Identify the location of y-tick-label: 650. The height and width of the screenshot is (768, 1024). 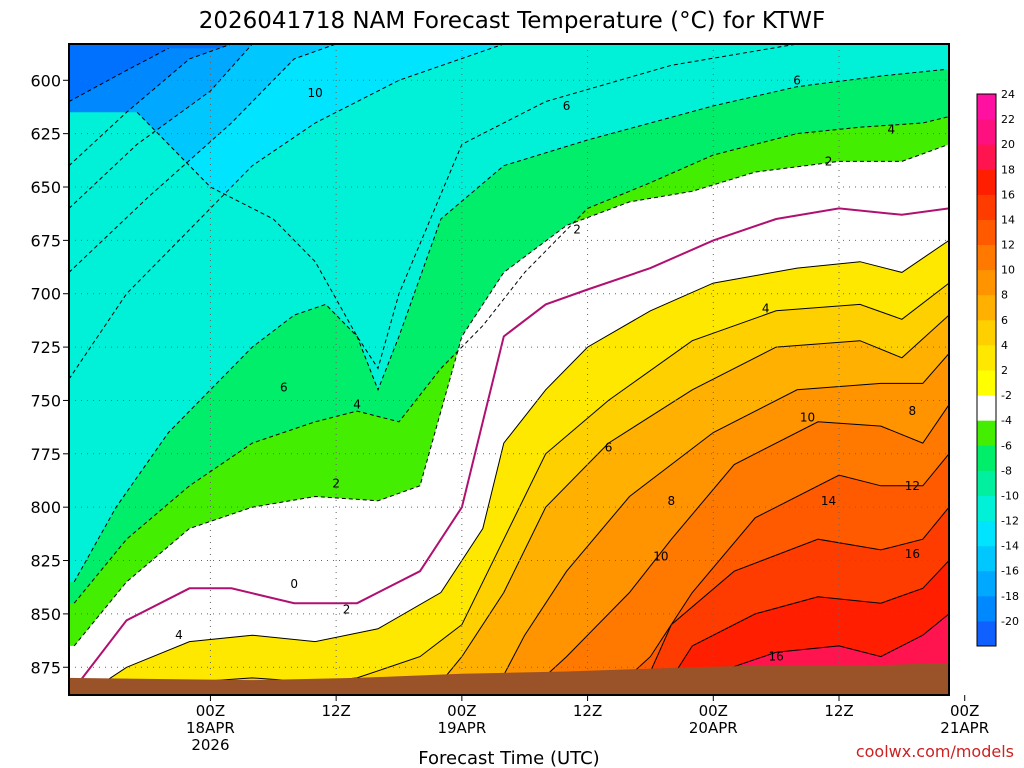
(45, 187).